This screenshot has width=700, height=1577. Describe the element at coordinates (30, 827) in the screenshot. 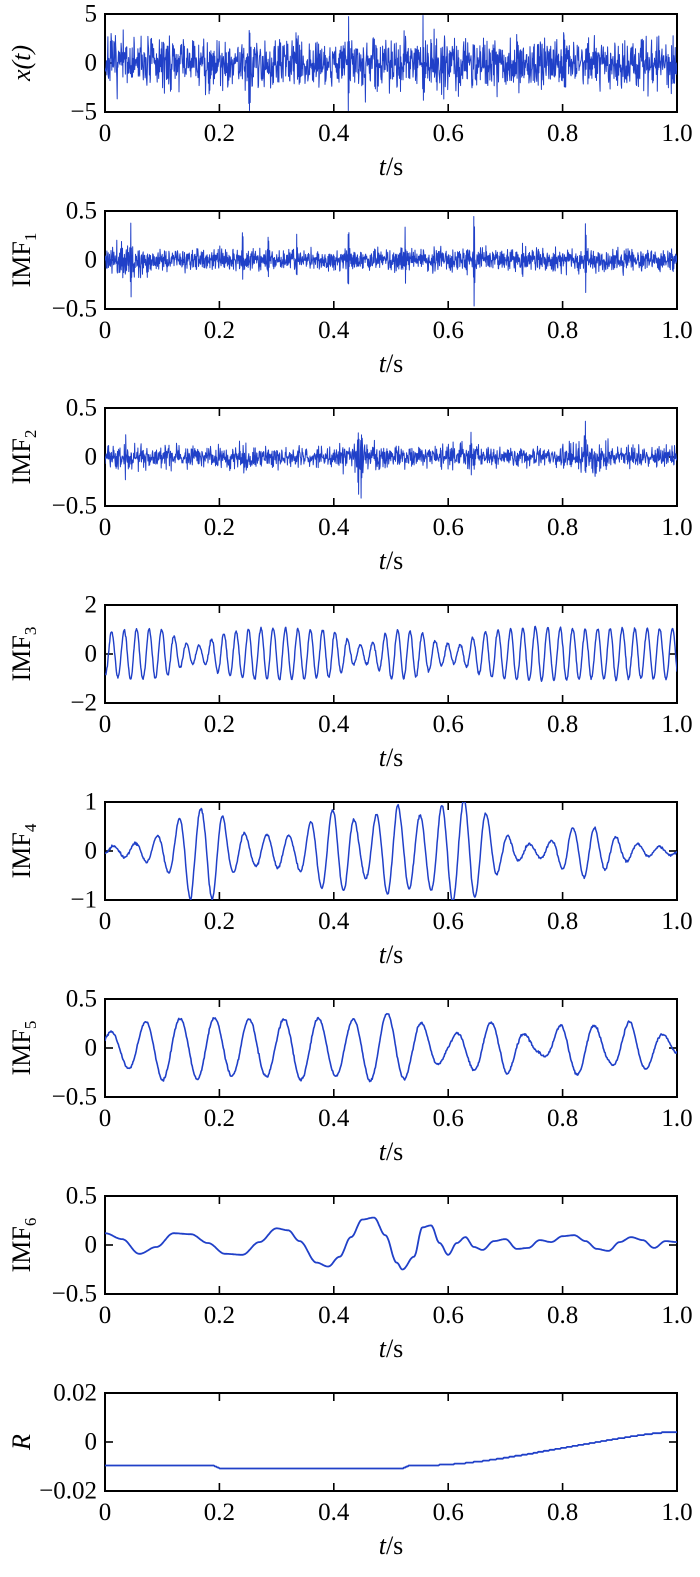

I see `y-axis-label-subscript: 4` at that location.